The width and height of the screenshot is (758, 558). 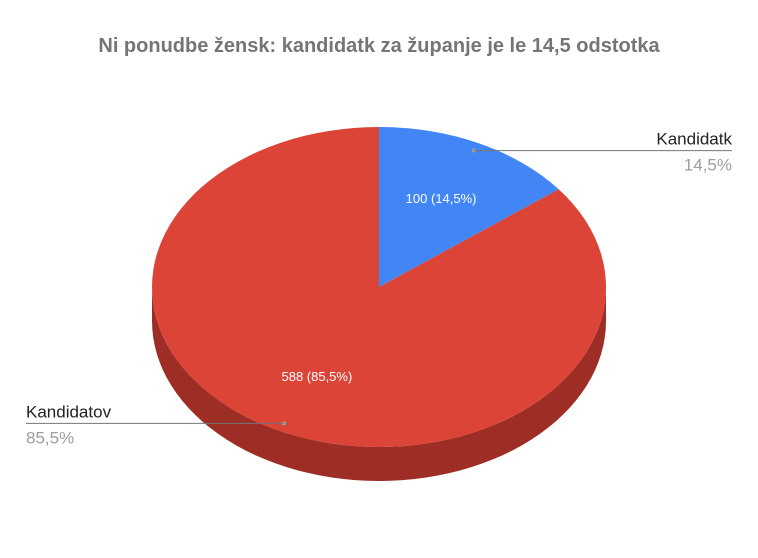 What do you see at coordinates (441, 198) in the screenshot?
I see `data-label-kandidatk: 100 (14,5%)` at bounding box center [441, 198].